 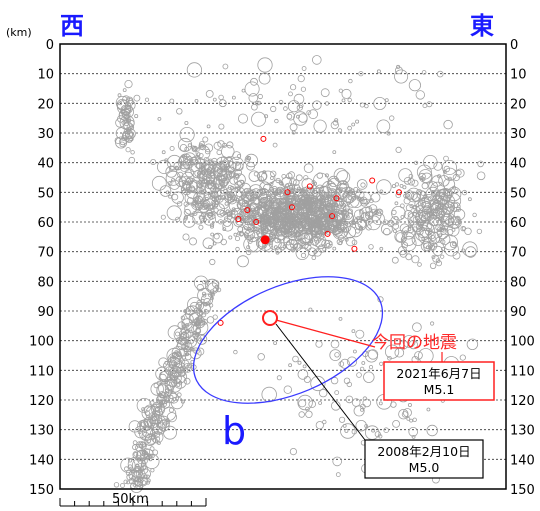 I want to click on current-earthquake-leader, so click(x=325, y=333).